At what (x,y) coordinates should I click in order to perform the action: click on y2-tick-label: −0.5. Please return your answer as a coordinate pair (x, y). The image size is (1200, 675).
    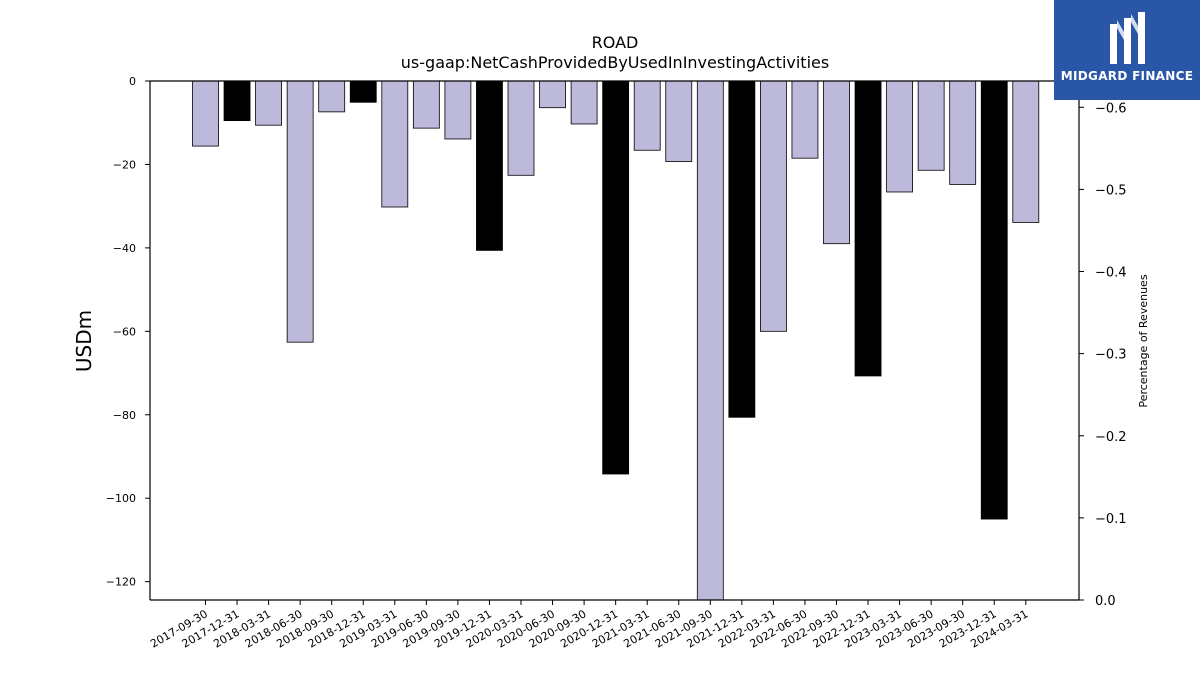
    Looking at the image, I should click on (1111, 190).